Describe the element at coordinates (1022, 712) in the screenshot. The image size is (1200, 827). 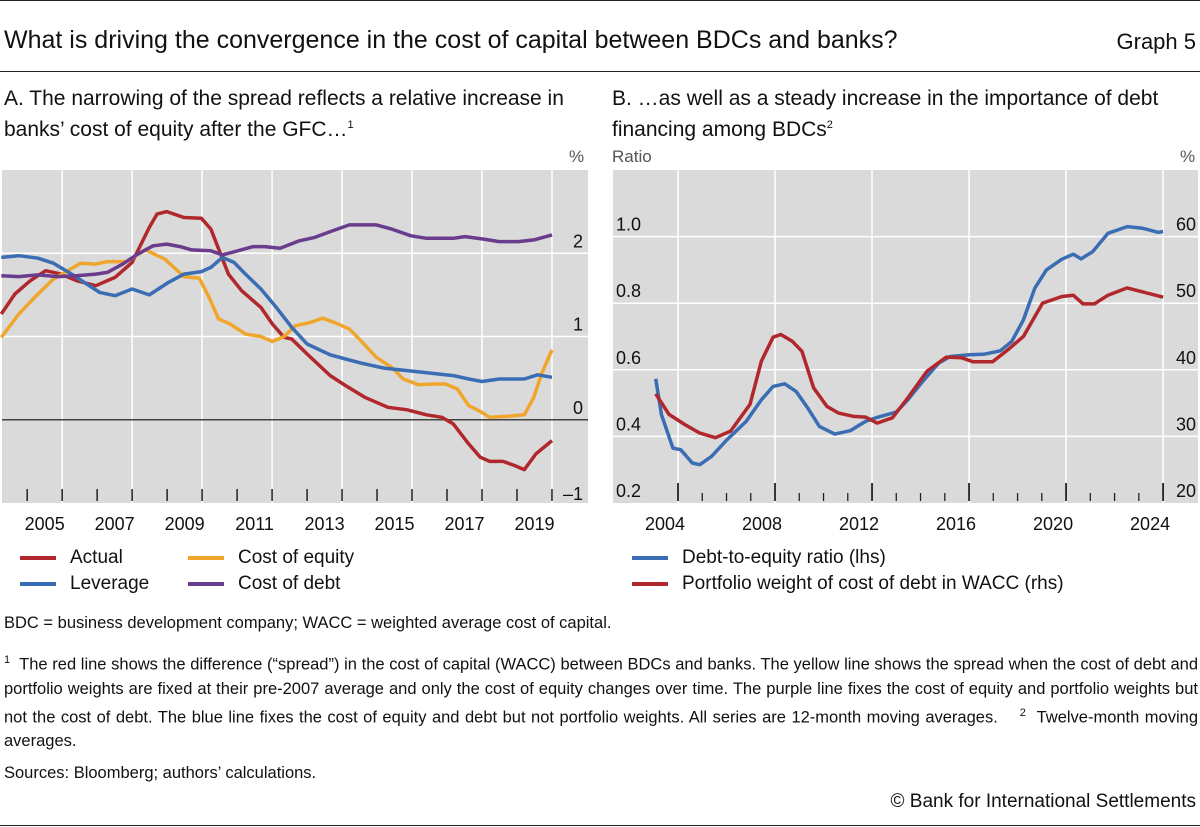
I see `footnote-2-mark: 2` at that location.